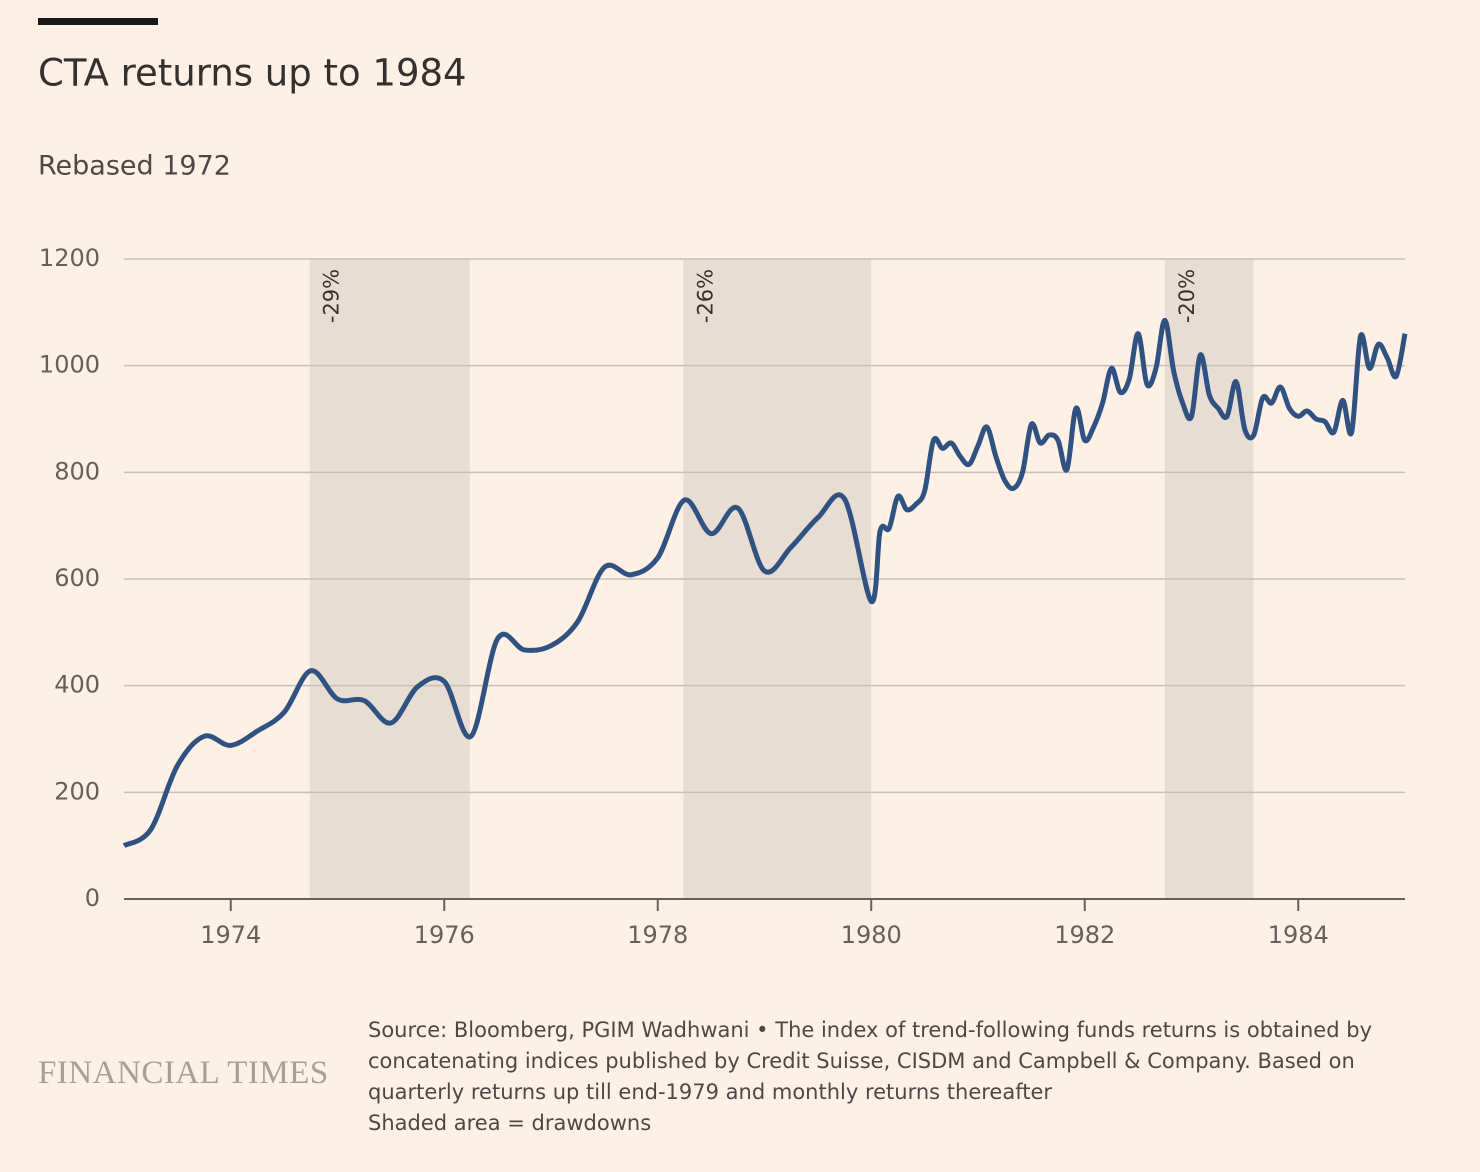 This screenshot has width=1480, height=1172. I want to click on note: Shaded area = drawdowns, so click(510, 1123).